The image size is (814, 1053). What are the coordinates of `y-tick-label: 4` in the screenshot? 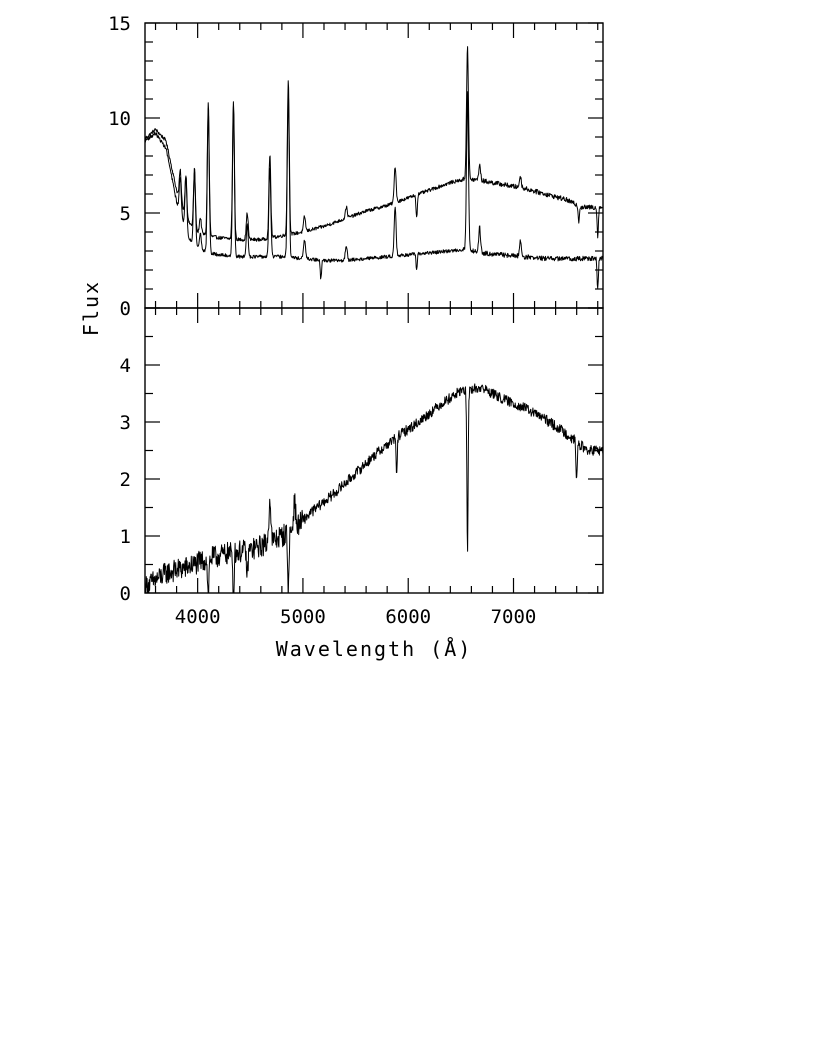 It's located at (125, 366).